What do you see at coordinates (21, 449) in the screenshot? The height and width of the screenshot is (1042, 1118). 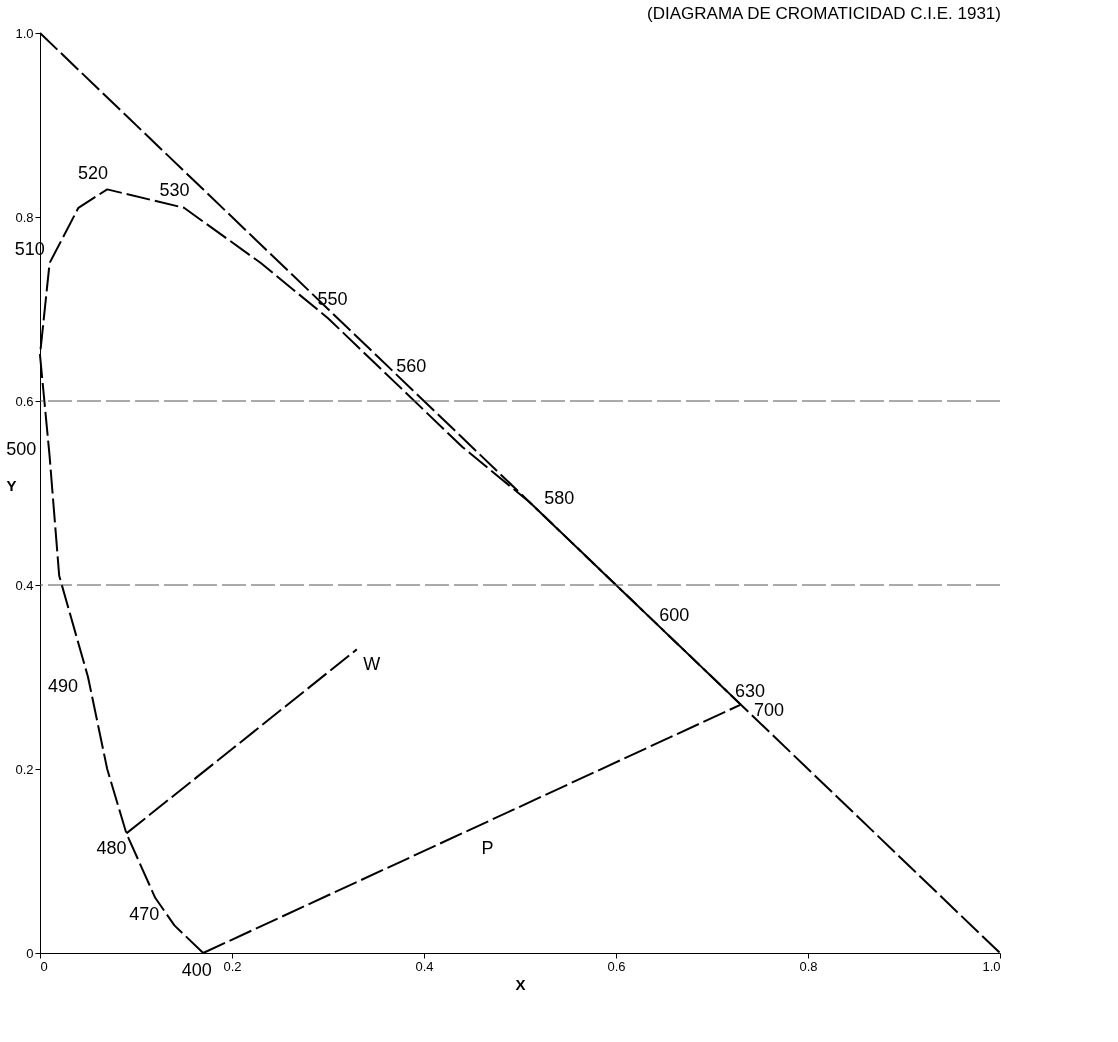 I see `annotation: 500` at bounding box center [21, 449].